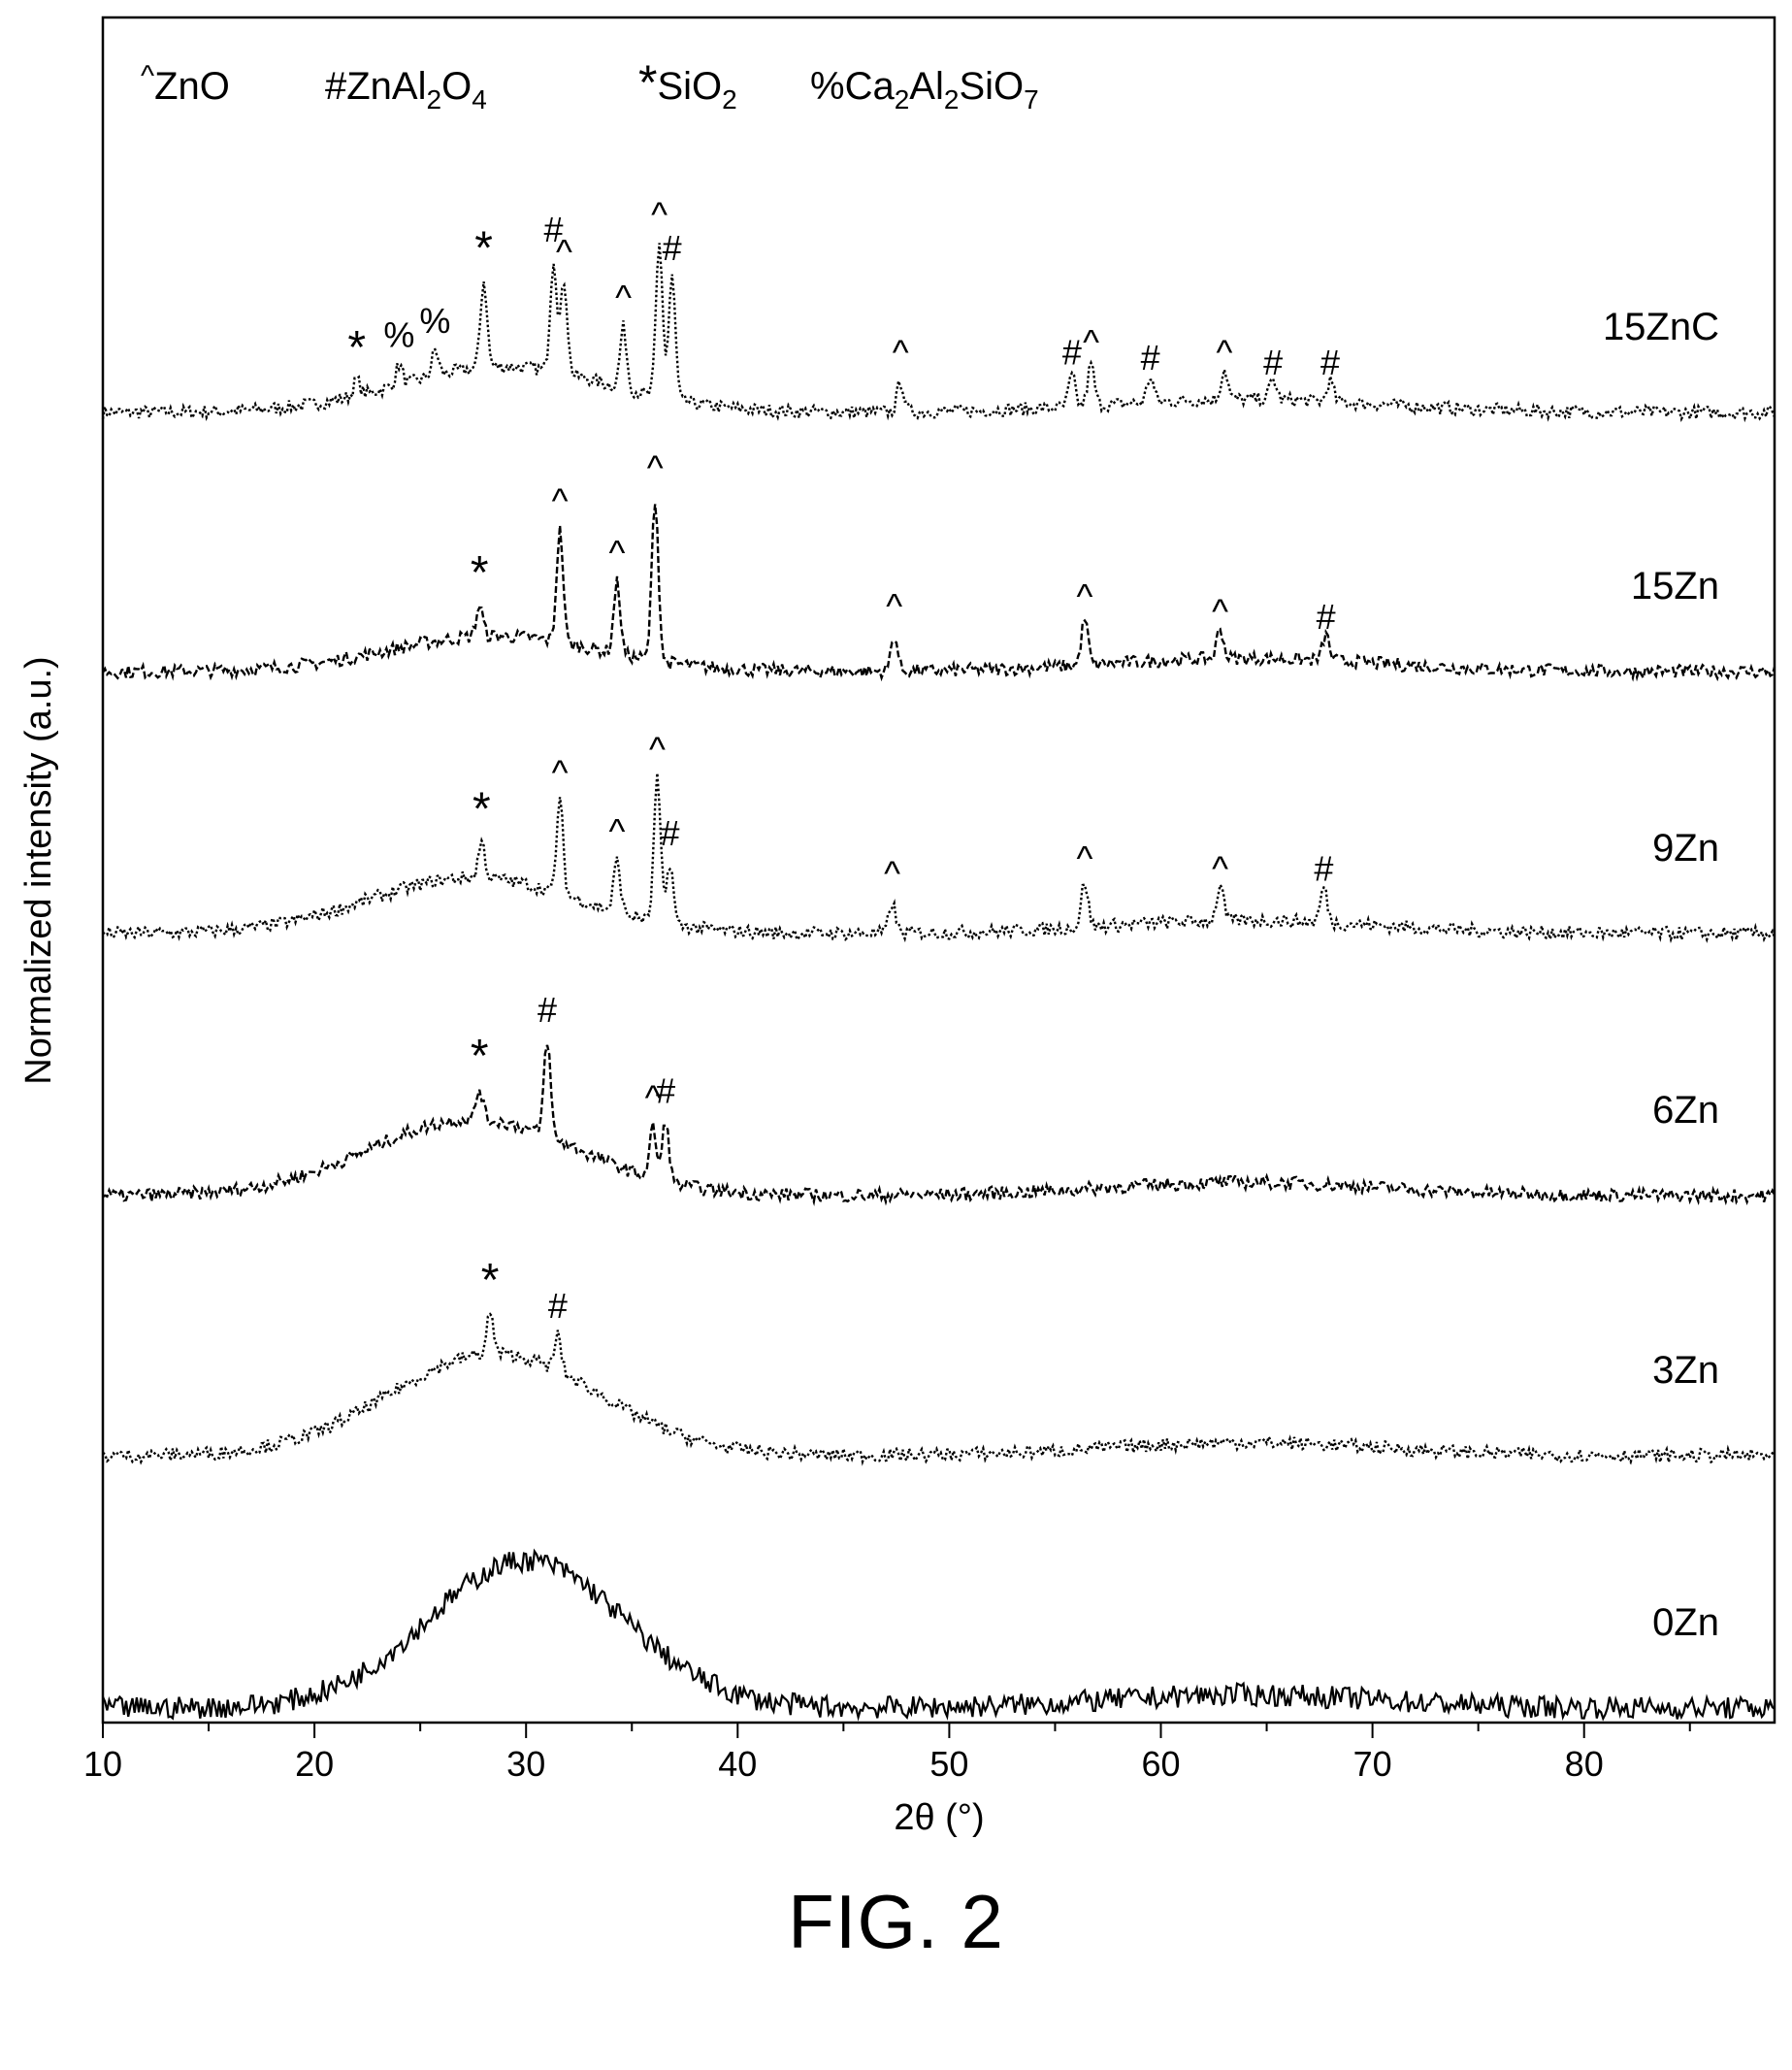 This screenshot has height=2070, width=1792. I want to click on legend-tail: SiO, so click(991, 87).